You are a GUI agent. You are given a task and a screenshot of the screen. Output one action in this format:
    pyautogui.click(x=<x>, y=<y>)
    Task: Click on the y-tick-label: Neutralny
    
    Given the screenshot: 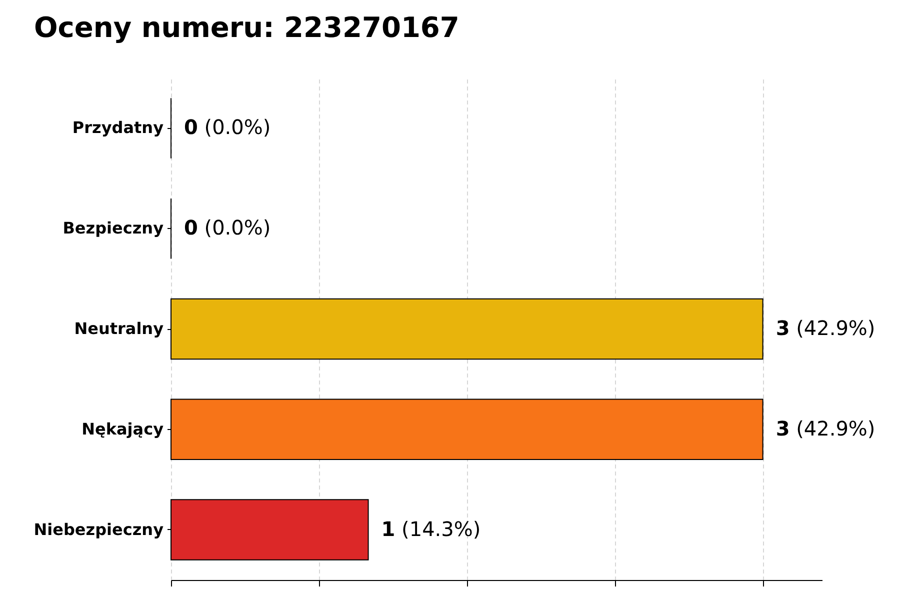 What is the action you would take?
    pyautogui.click(x=119, y=328)
    